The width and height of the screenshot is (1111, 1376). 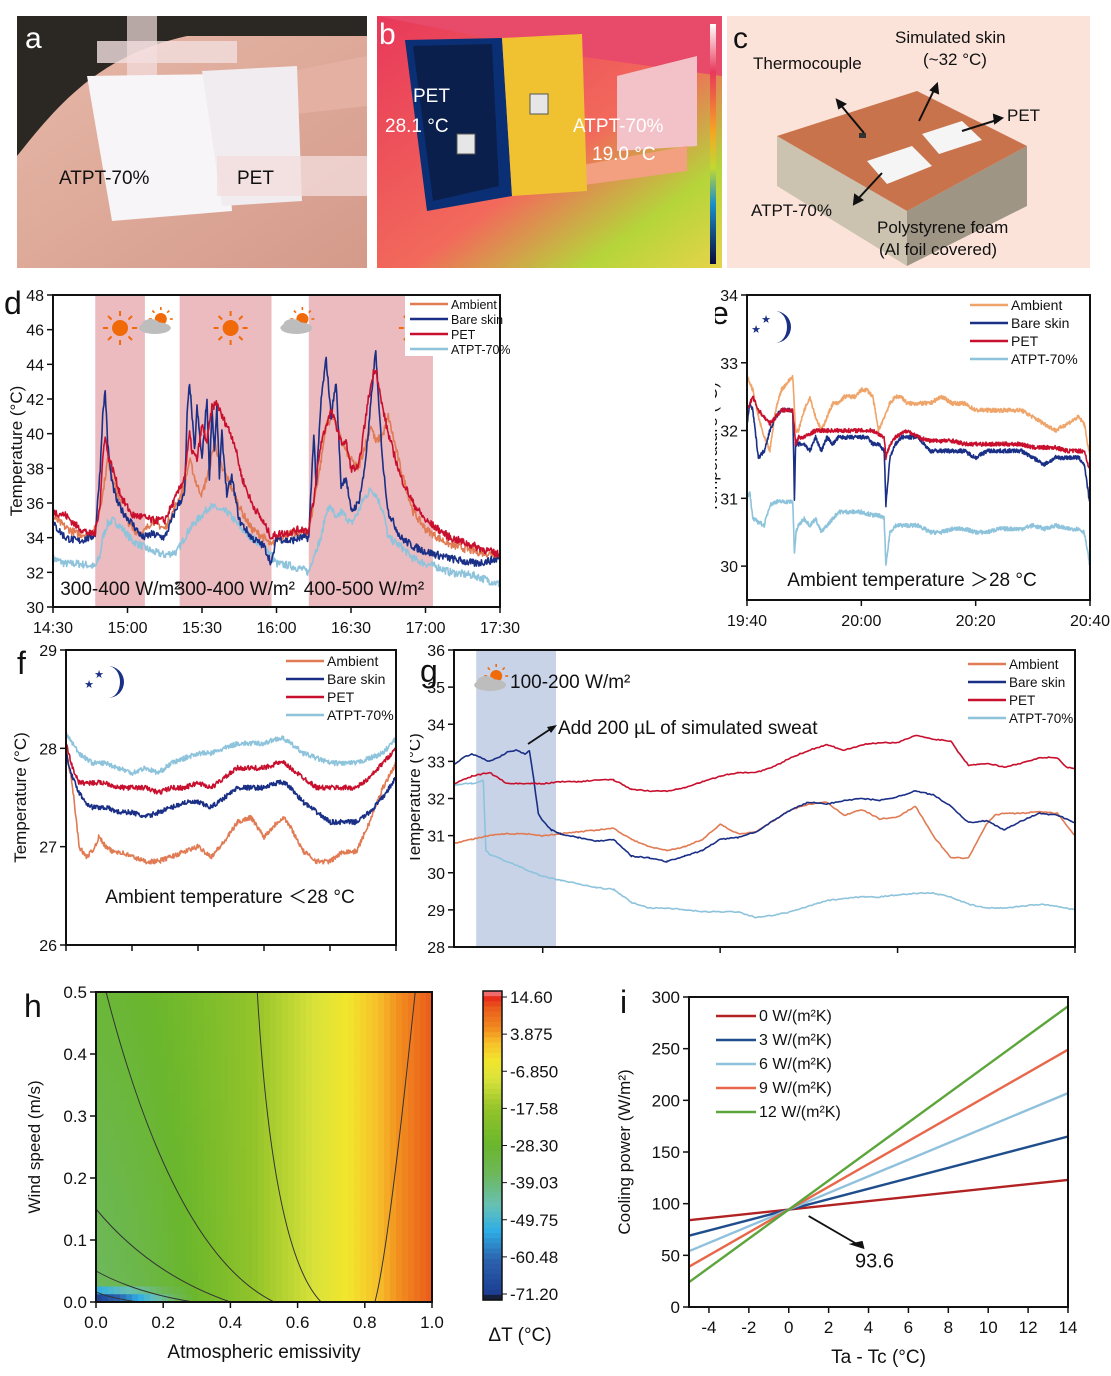 I want to click on label-skin-line1: Simulated skin, so click(x=950, y=37).